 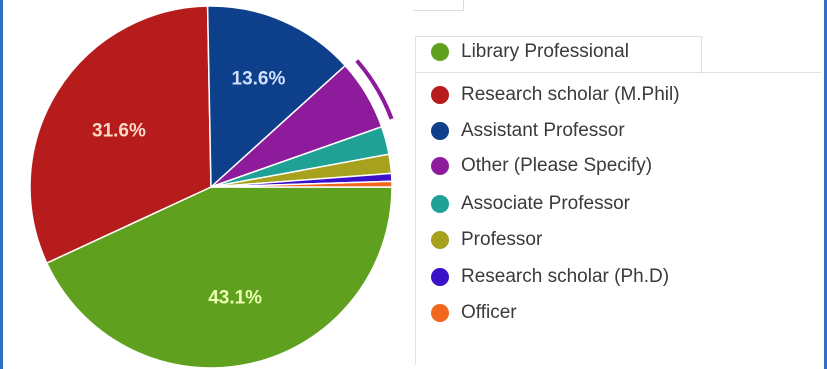 What do you see at coordinates (259, 78) in the screenshot?
I see `data-label-assistant-professor: 13.6%` at bounding box center [259, 78].